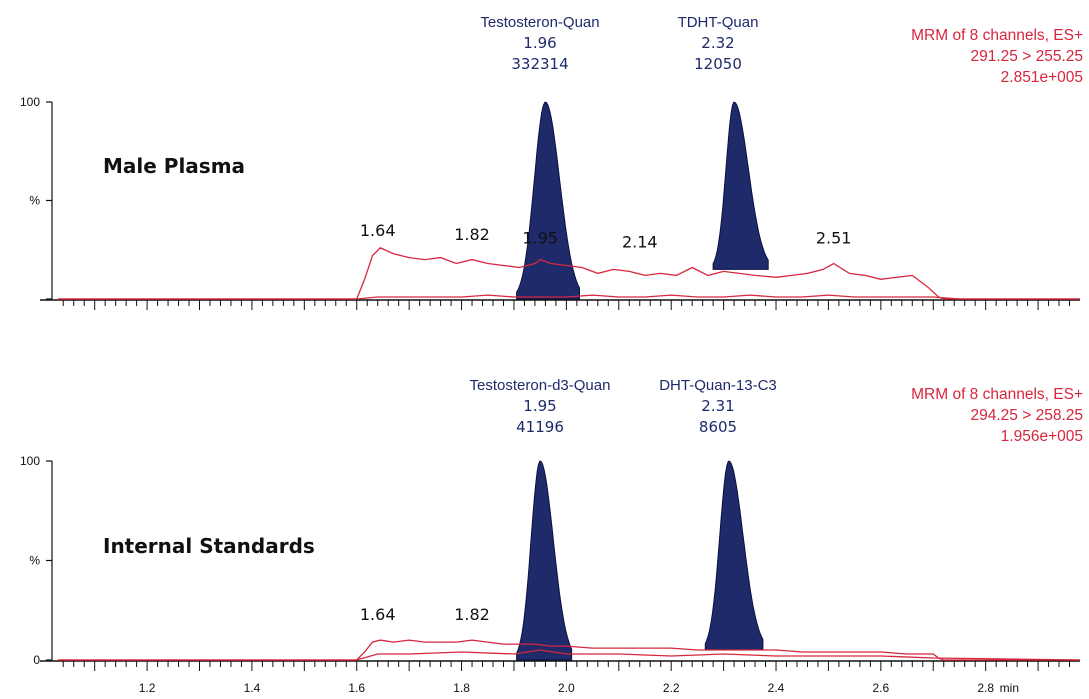 The image size is (1089, 699). I want to click on x-tick-label: 1.4, so click(252, 688).